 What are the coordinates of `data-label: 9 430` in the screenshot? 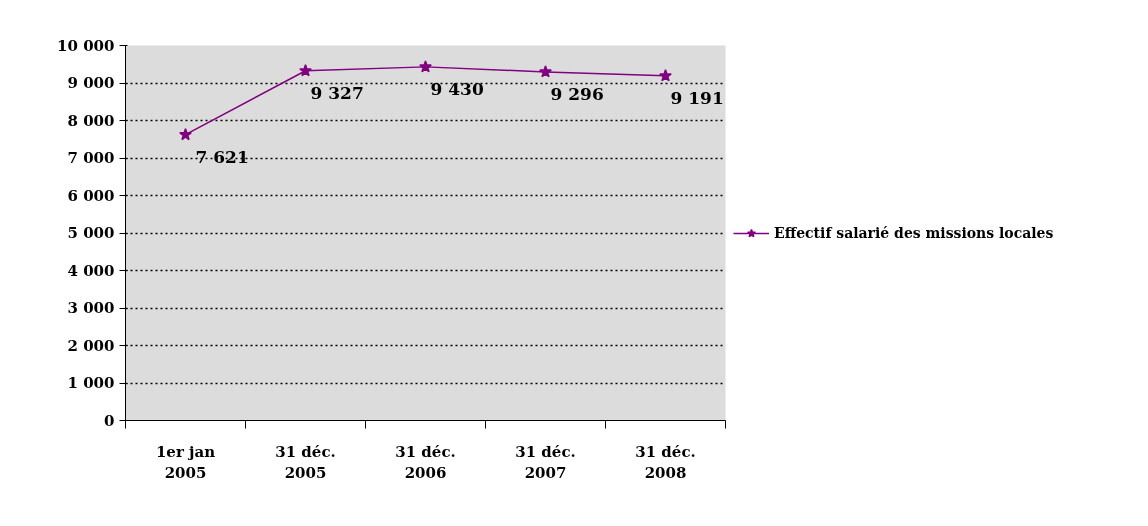 It's located at (457, 88).